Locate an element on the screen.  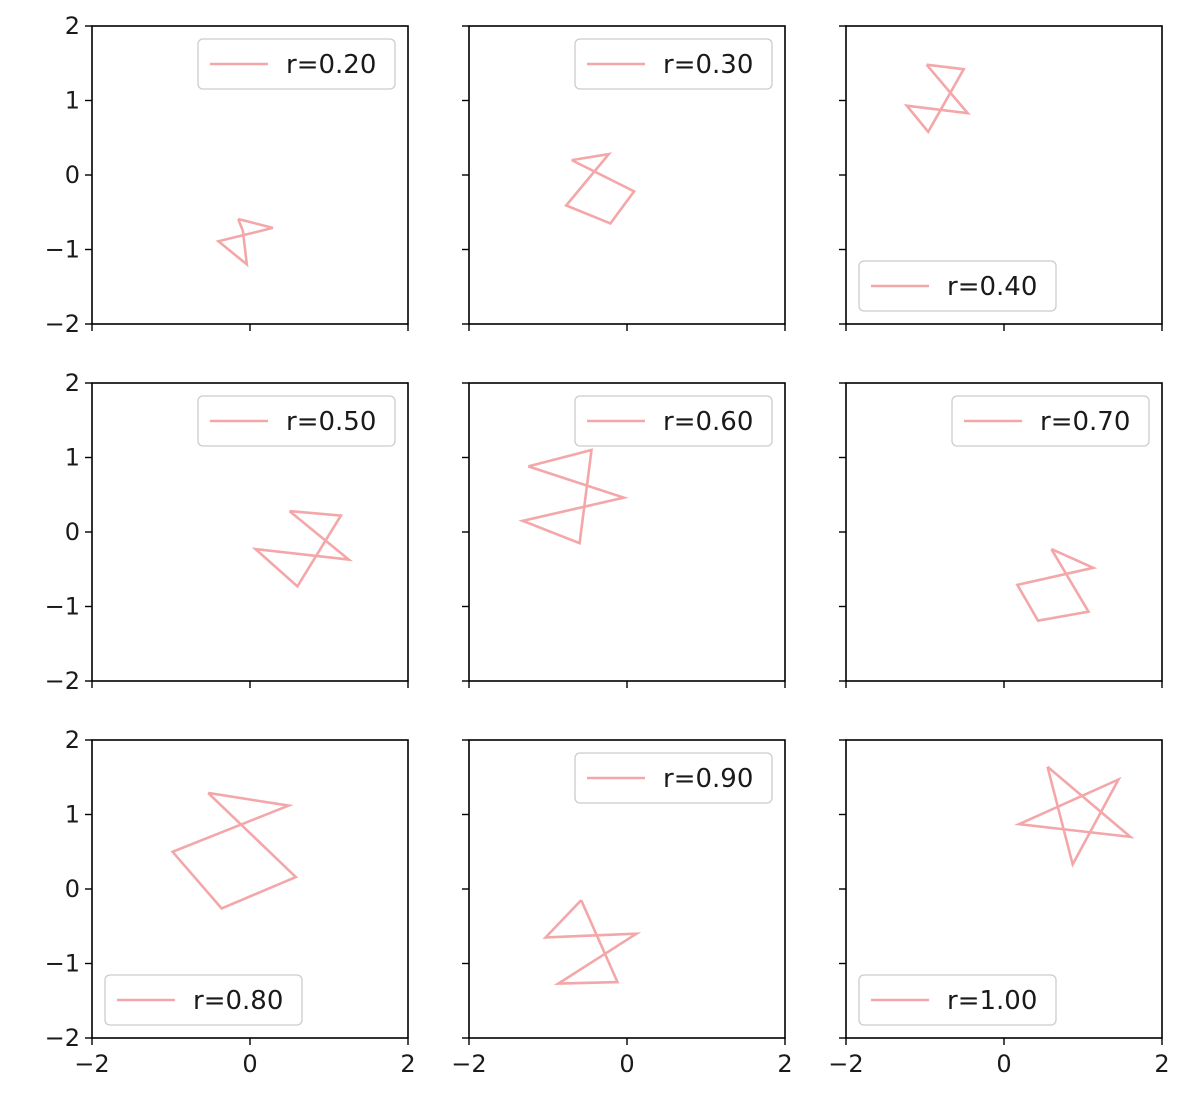
subplot-2: r=0.30 is located at coordinates (624, 178).